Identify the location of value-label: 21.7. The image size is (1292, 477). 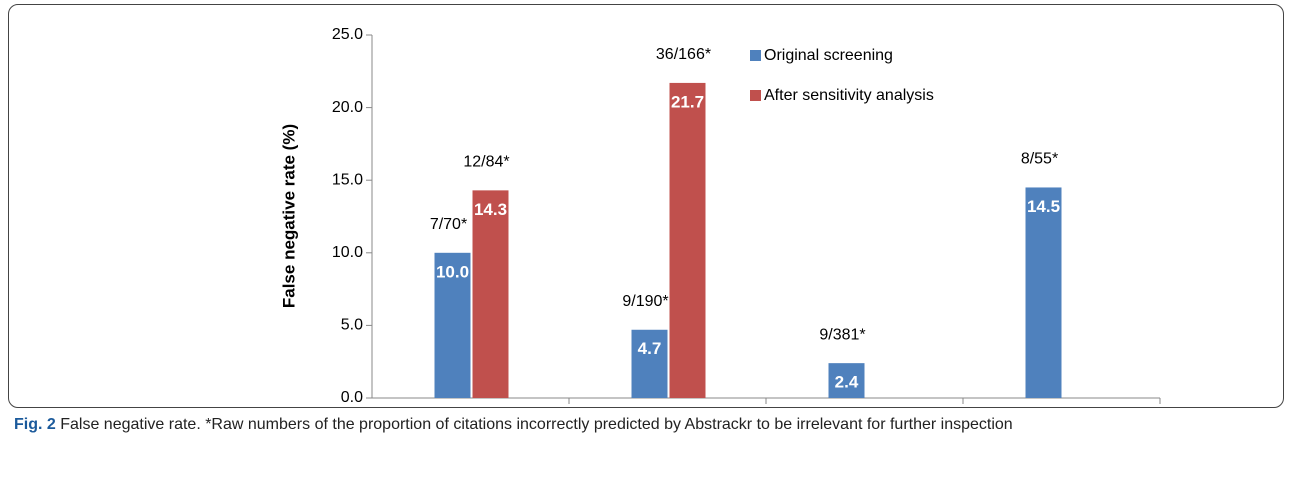
(687, 101).